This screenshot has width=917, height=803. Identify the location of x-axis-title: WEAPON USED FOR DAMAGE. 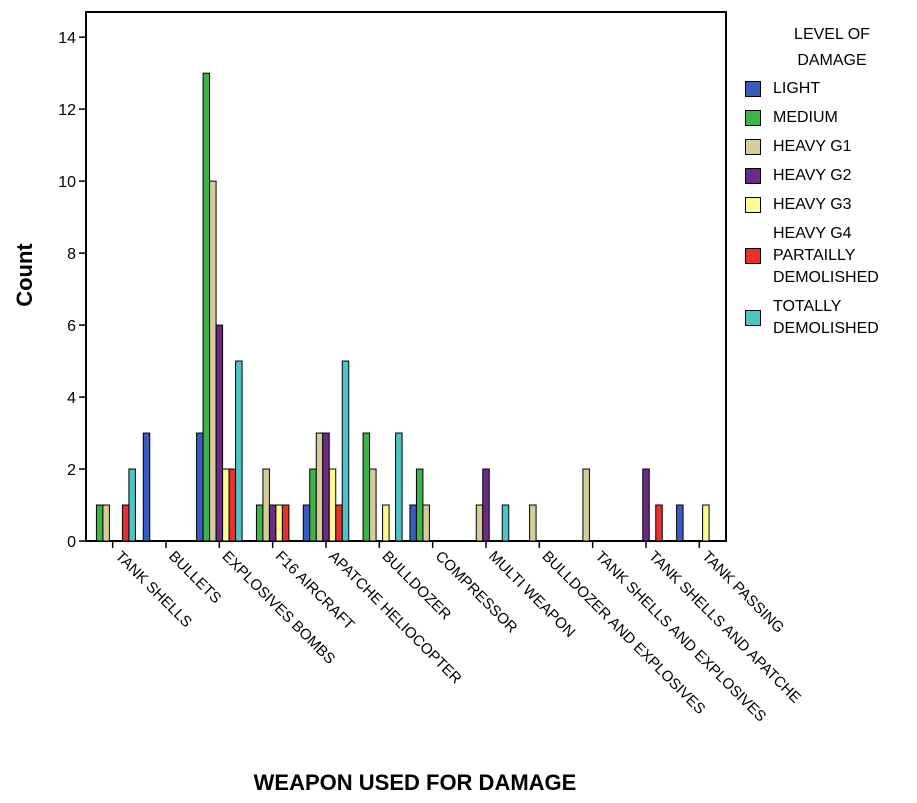
(415, 782).